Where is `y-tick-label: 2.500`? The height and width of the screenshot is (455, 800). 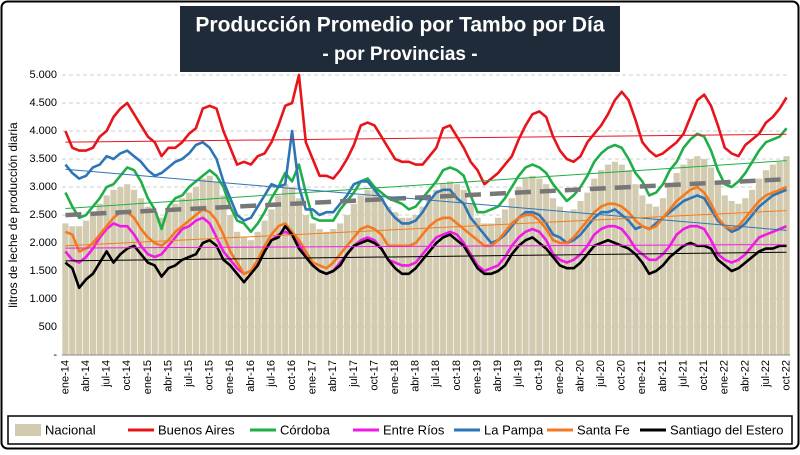
y-tick-label: 2.500 is located at coordinates (43, 215).